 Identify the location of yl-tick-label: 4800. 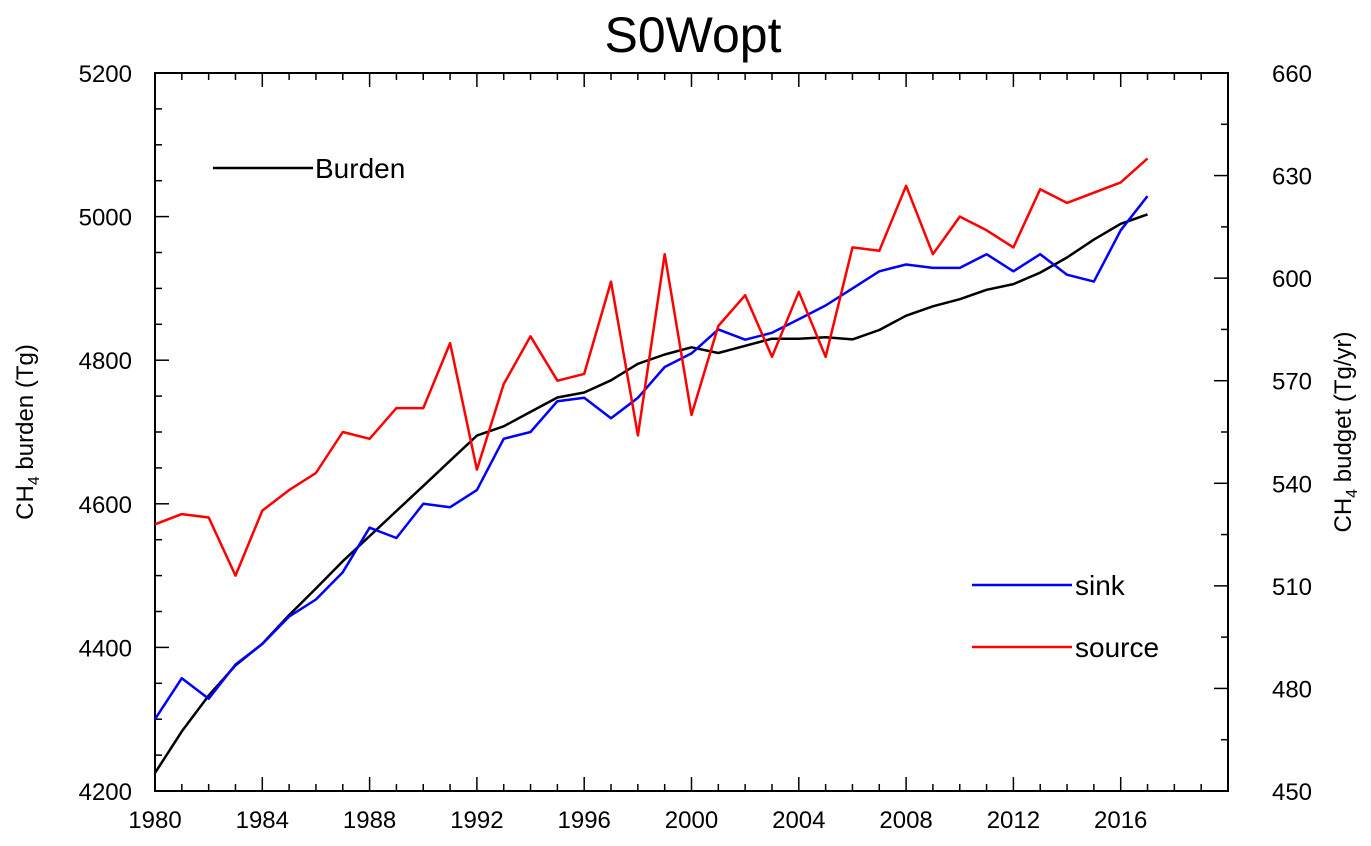
(105, 361).